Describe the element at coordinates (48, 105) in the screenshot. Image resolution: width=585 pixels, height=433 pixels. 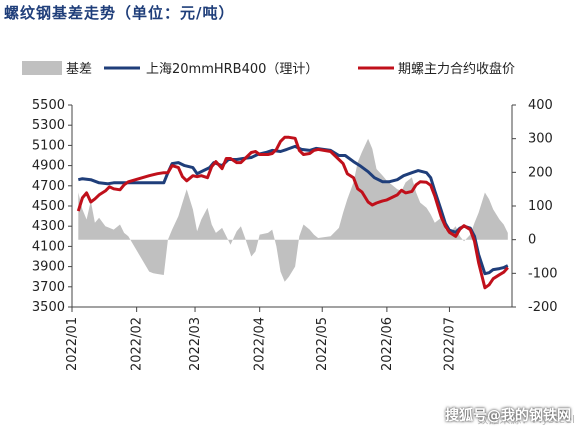
I see `left-tick-label: 5500` at that location.